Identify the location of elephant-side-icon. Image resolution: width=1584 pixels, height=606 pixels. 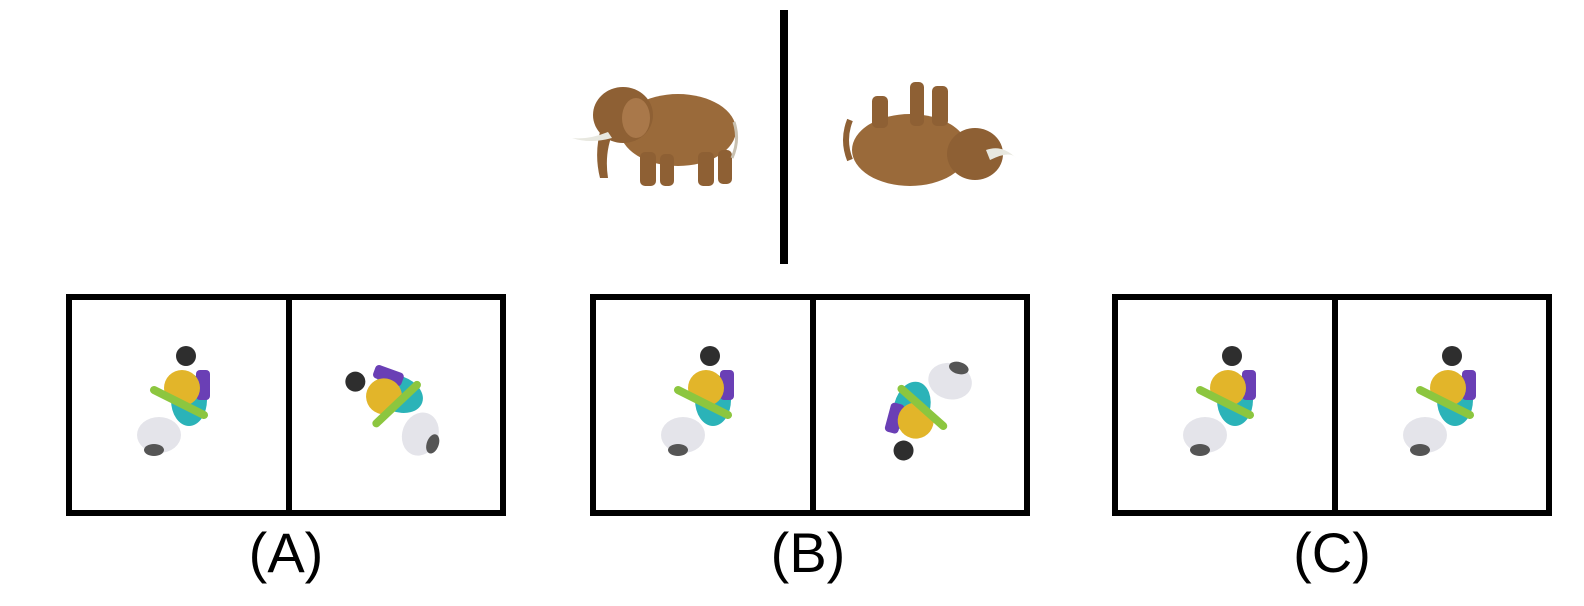
(663, 140).